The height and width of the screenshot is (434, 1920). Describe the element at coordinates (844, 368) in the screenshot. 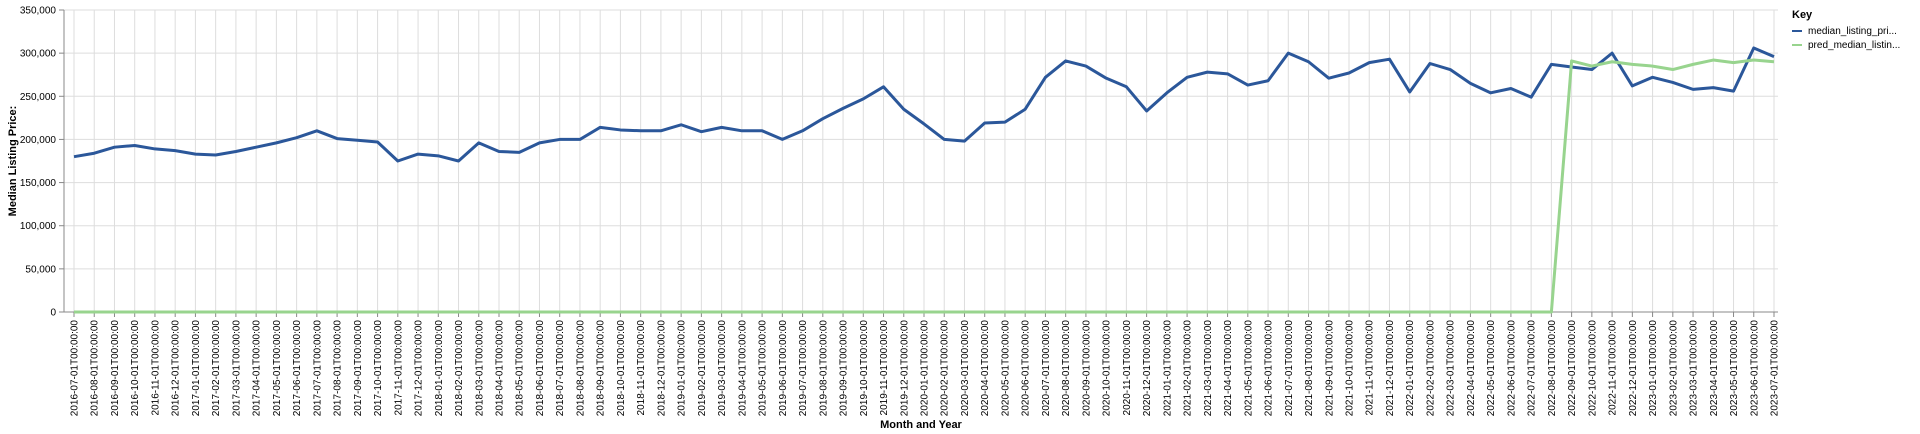

I see `x-tick-label: 2019-09-01T00:00:00` at that location.